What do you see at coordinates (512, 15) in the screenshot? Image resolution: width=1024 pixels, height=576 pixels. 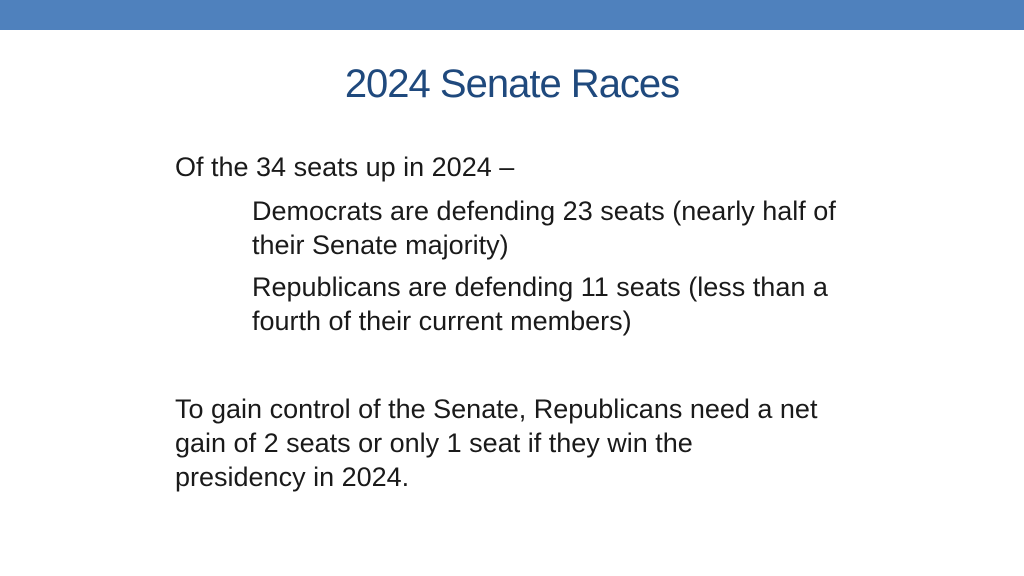 I see `top-accent-band` at bounding box center [512, 15].